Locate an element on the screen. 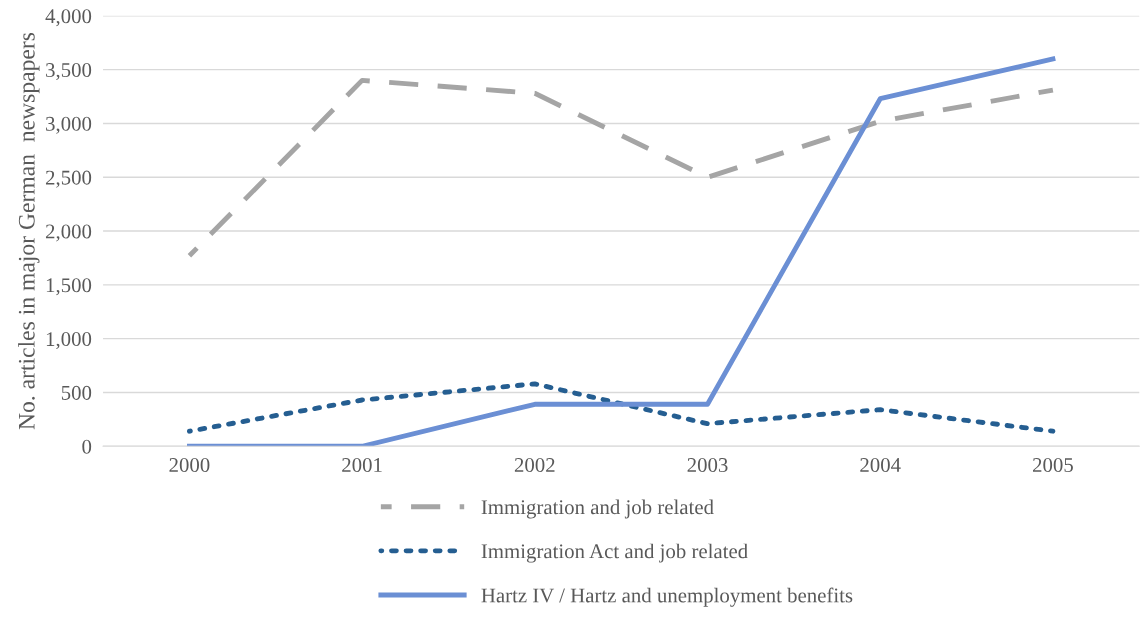 This screenshot has height=633, width=1145. y-tick-label: 1,500 is located at coordinates (69, 287).